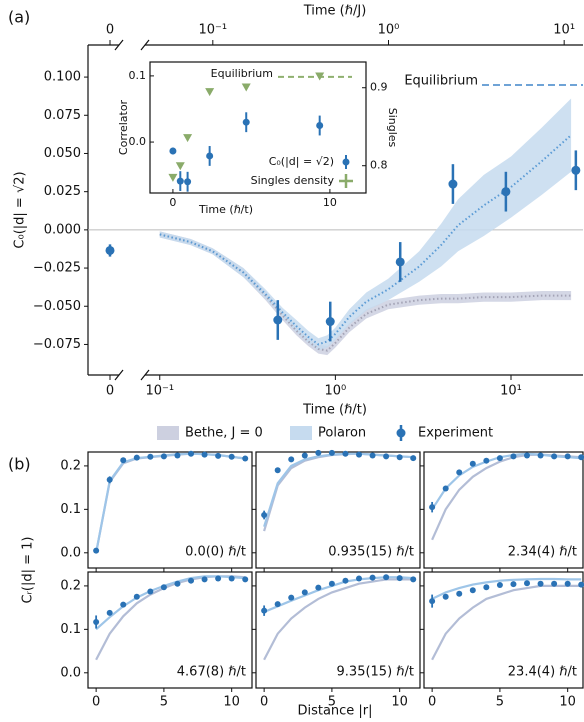 The image size is (584, 722). Describe the element at coordinates (455, 433) in the screenshot. I see `legend-label: Experiment` at that location.